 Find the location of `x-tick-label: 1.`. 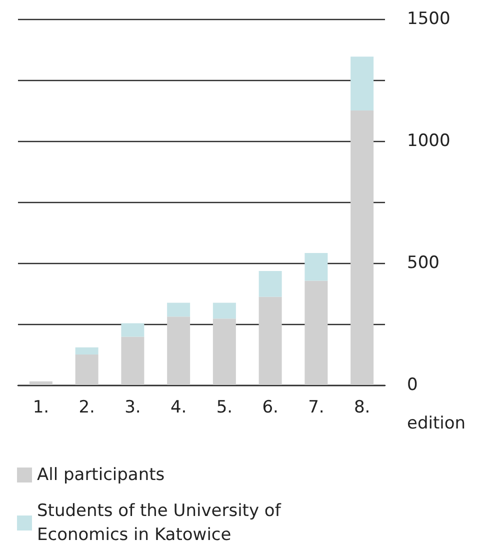

x-tick-label: 1. is located at coordinates (41, 408).